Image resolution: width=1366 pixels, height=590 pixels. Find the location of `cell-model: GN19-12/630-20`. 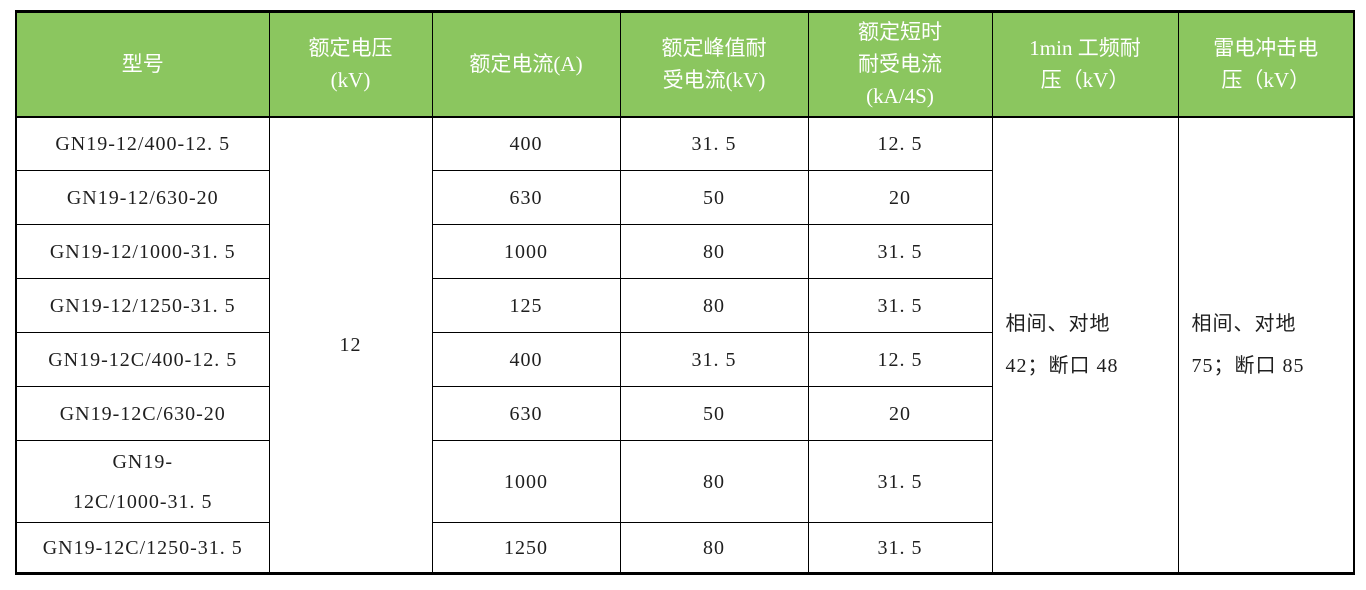

cell-model: GN19-12/630-20 is located at coordinates (142, 197).